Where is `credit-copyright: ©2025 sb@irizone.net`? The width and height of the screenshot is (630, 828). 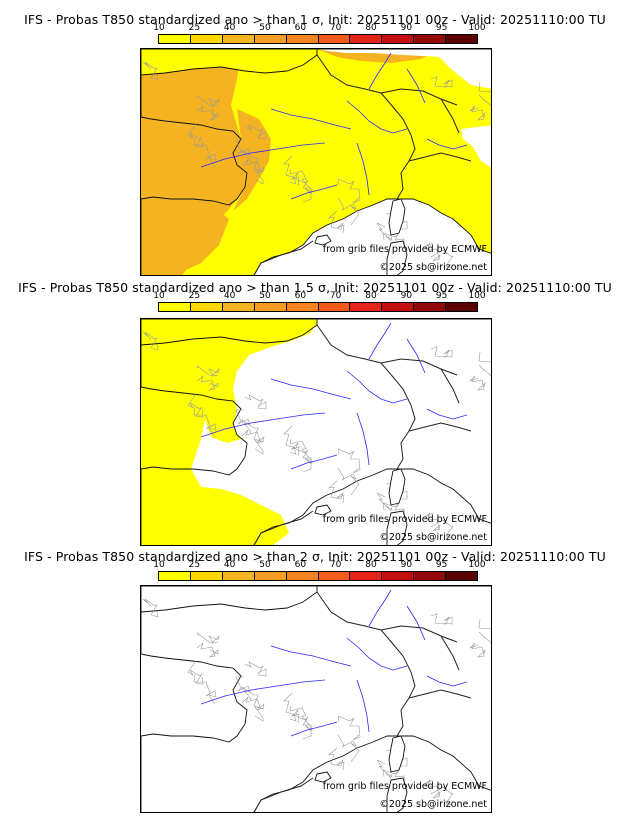
credit-copyright: ©2025 sb@irizone.net is located at coordinates (433, 537).